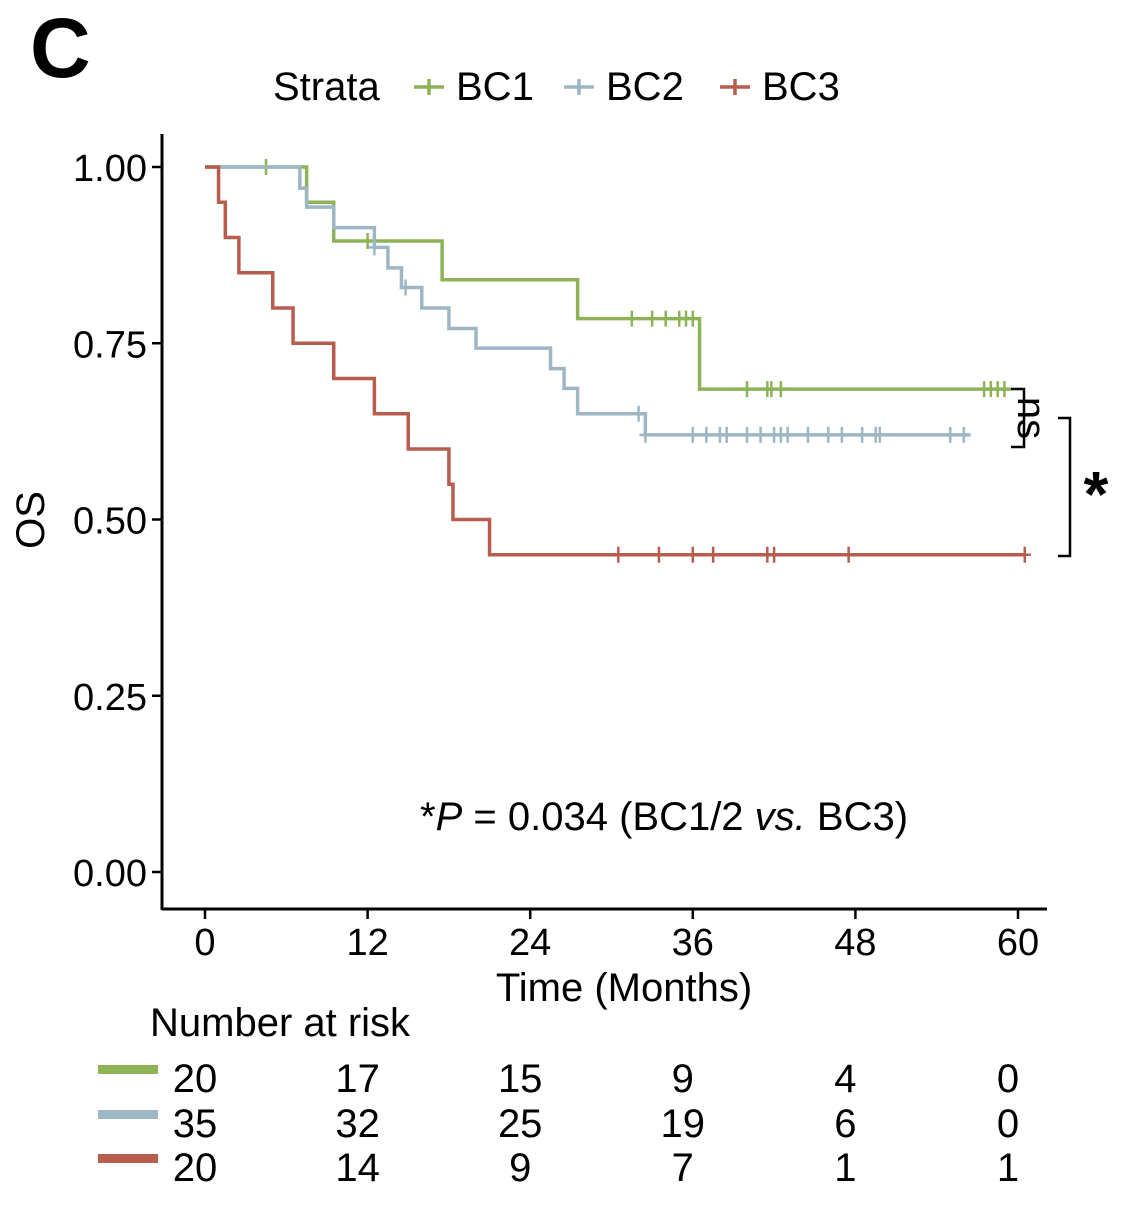  What do you see at coordinates (357, 1124) in the screenshot?
I see `risk-value: 32` at bounding box center [357, 1124].